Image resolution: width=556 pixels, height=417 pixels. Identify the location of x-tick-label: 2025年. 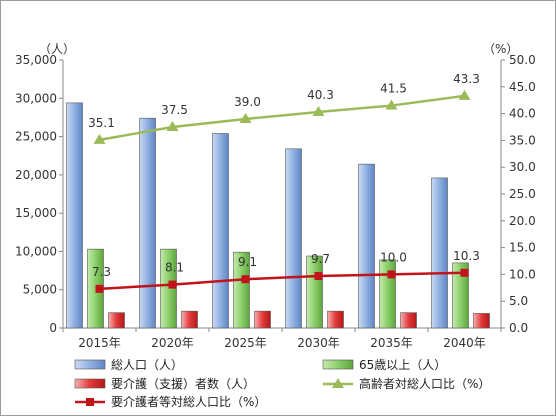
(245, 343).